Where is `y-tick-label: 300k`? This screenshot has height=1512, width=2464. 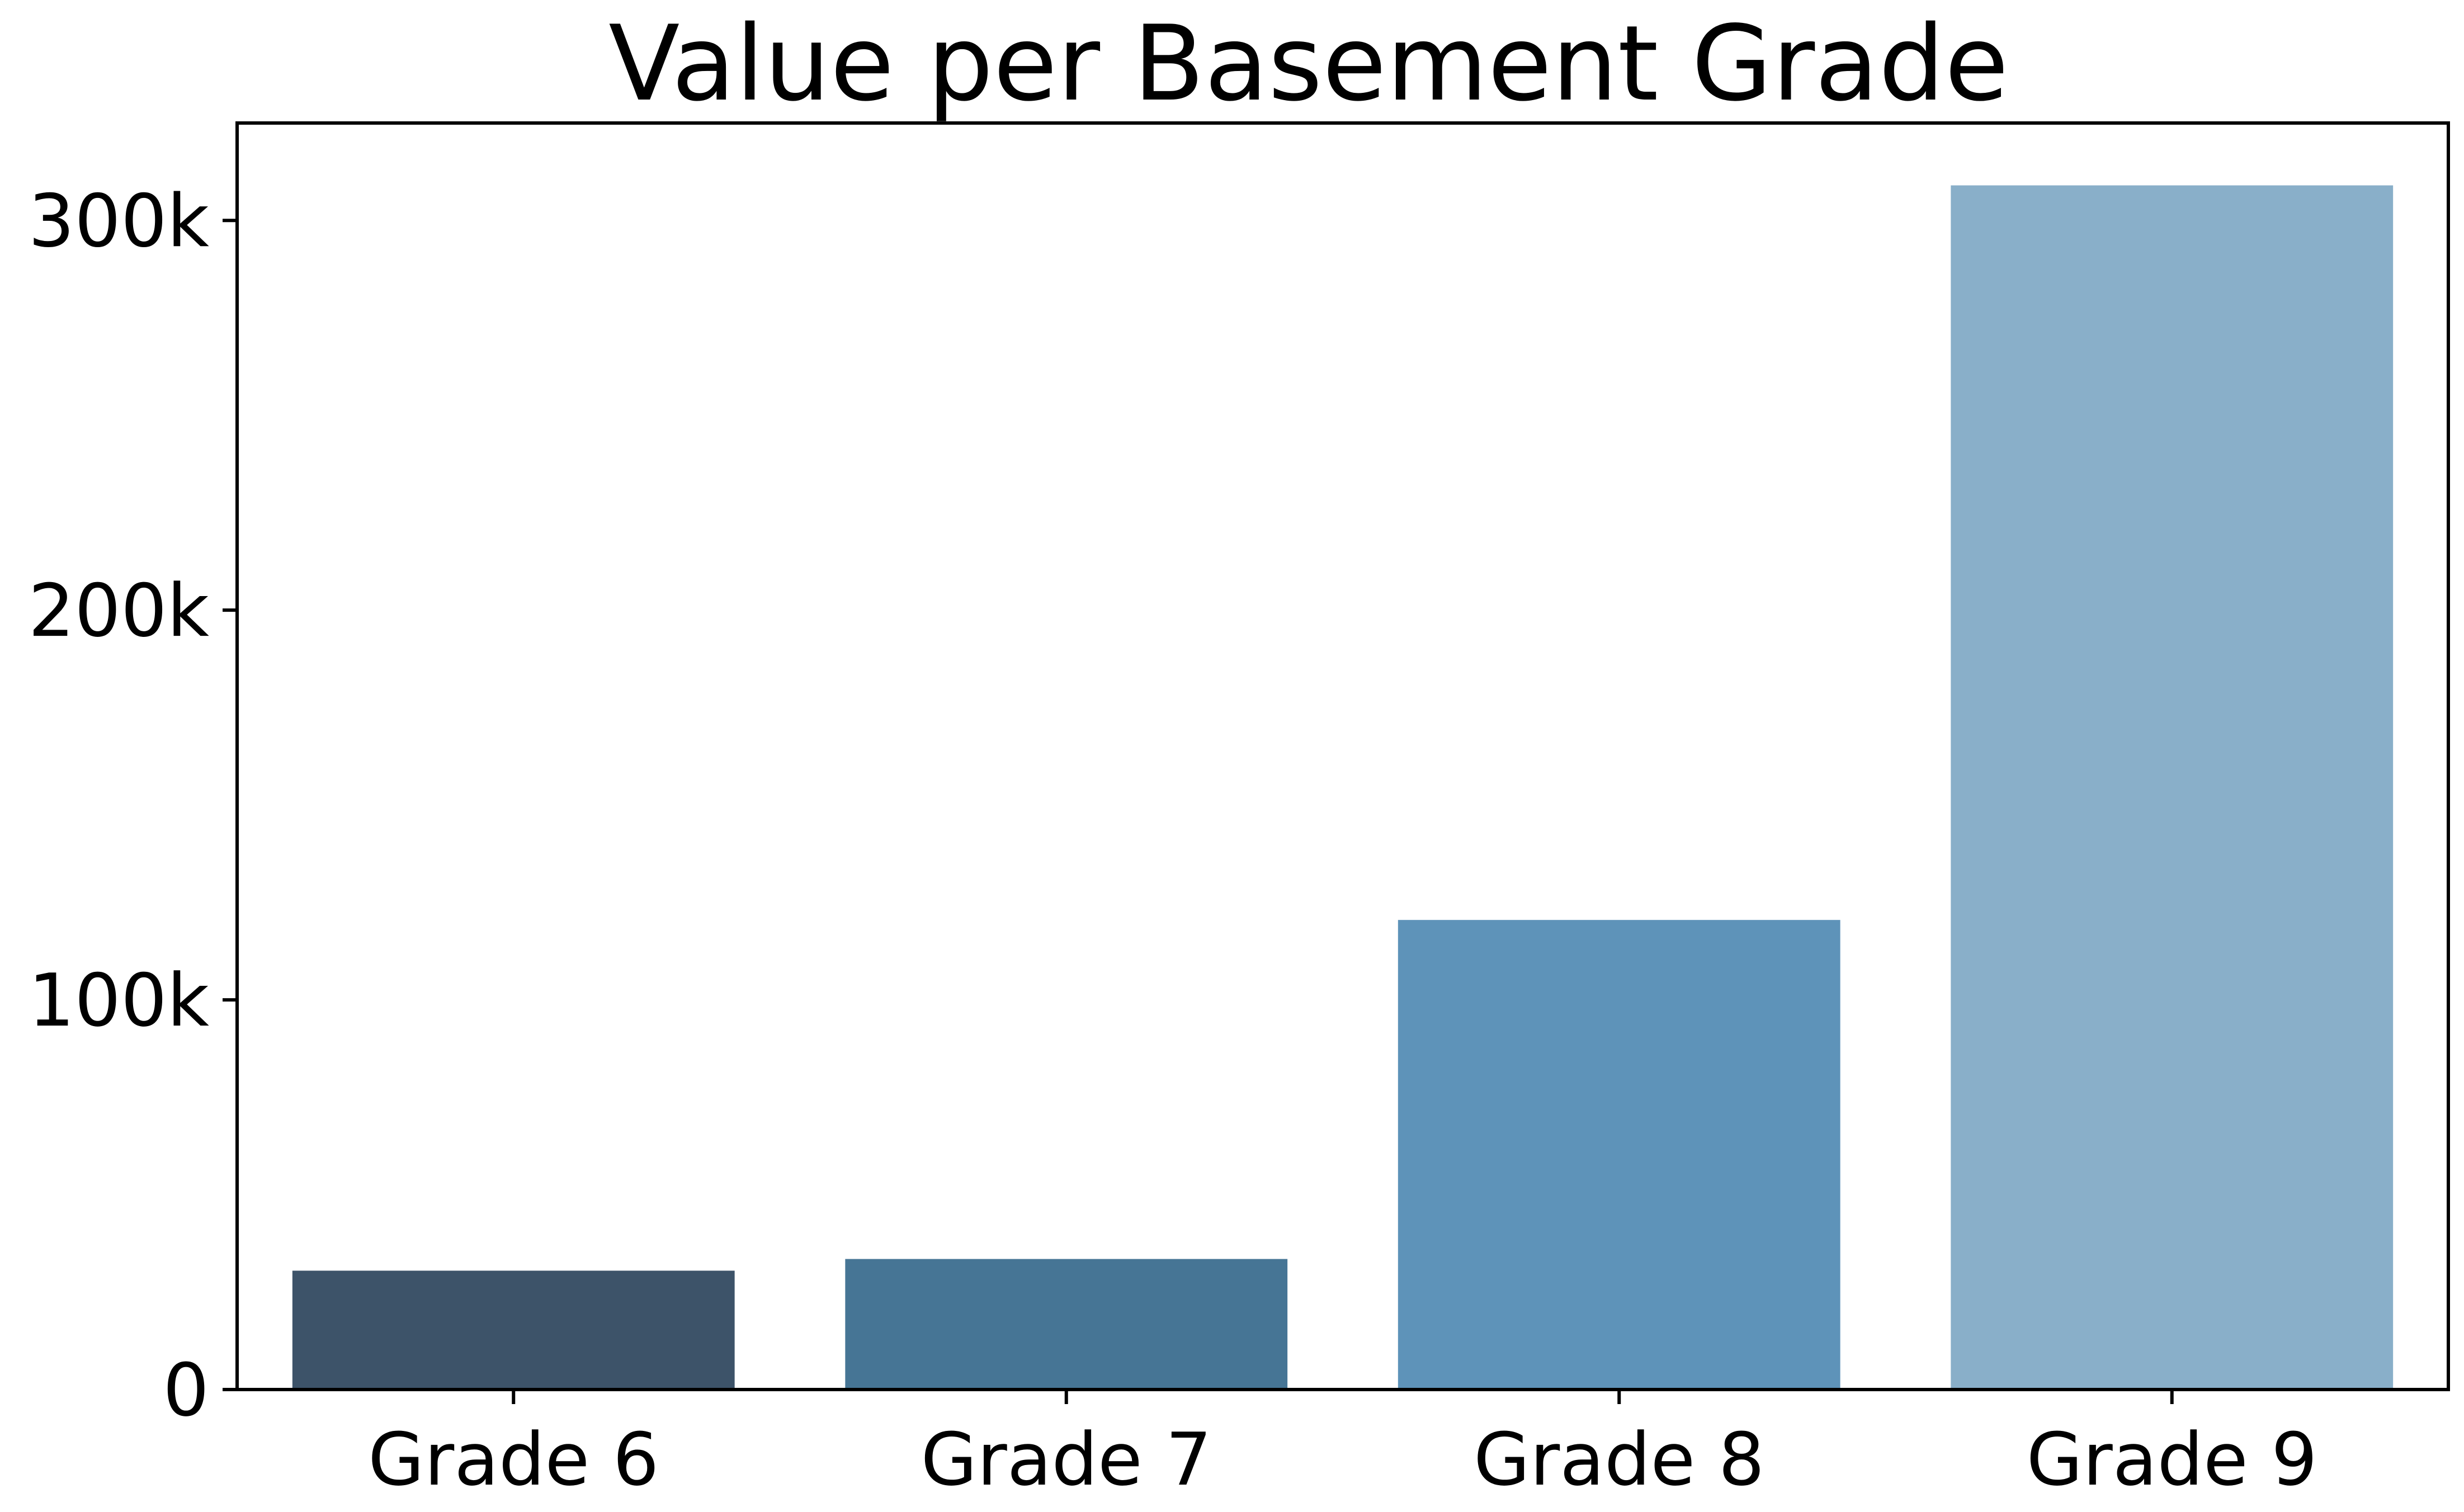 y-tick-label: 300k is located at coordinates (119, 220).